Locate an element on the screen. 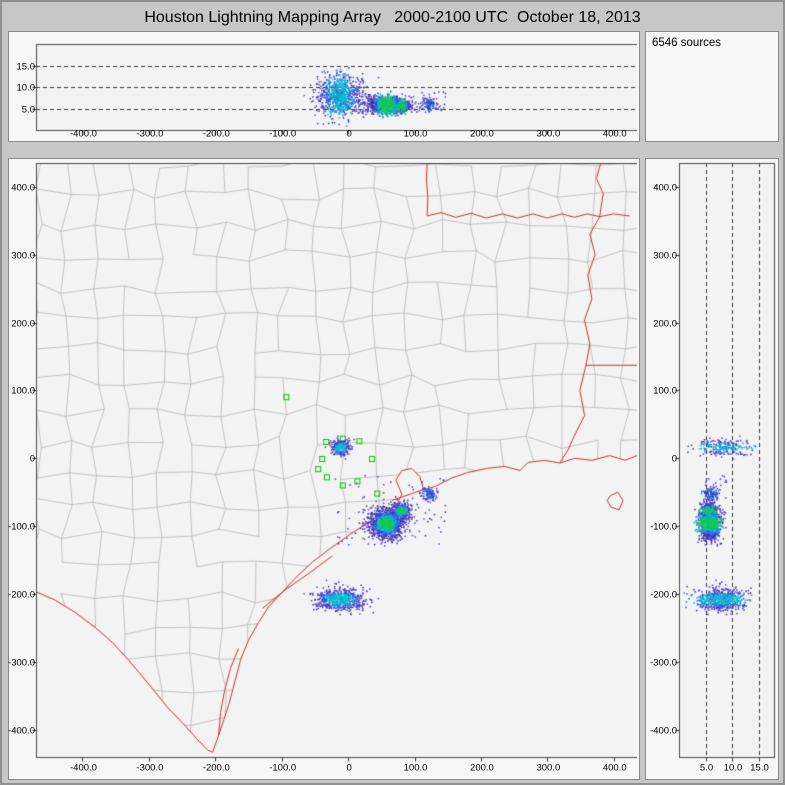 The width and height of the screenshot is (785, 785). ew-altitude-plot-canvas is located at coordinates (323, 85).